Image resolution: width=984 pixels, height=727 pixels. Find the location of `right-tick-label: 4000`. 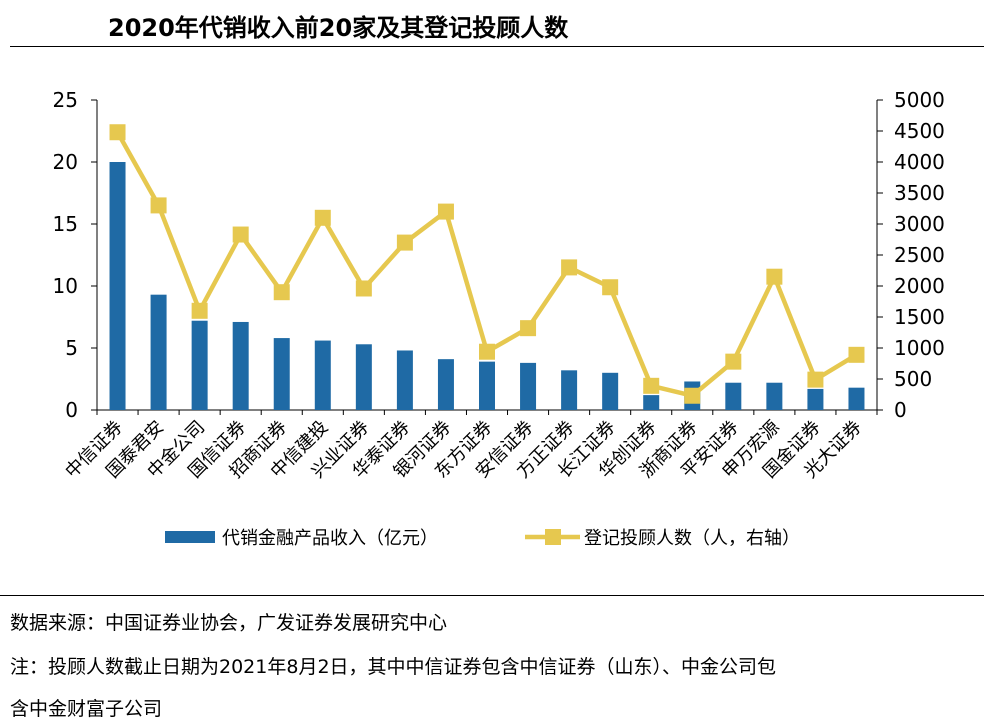

right-tick-label: 4000 is located at coordinates (919, 162).